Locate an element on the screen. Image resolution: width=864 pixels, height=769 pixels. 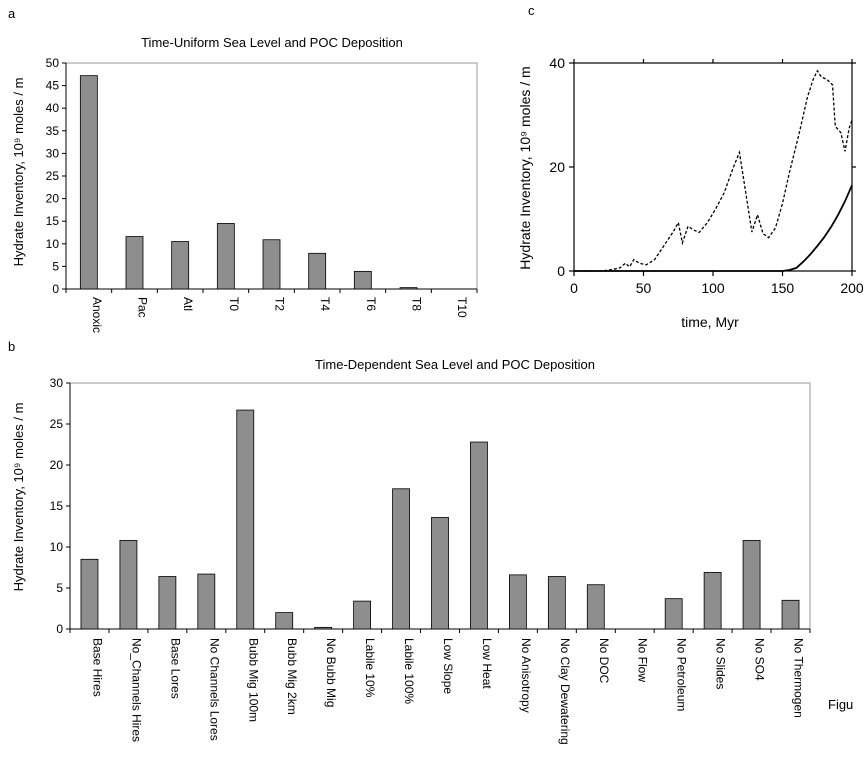
chart-b-x-tick-label: Low Slope is located at coordinates (448, 666).